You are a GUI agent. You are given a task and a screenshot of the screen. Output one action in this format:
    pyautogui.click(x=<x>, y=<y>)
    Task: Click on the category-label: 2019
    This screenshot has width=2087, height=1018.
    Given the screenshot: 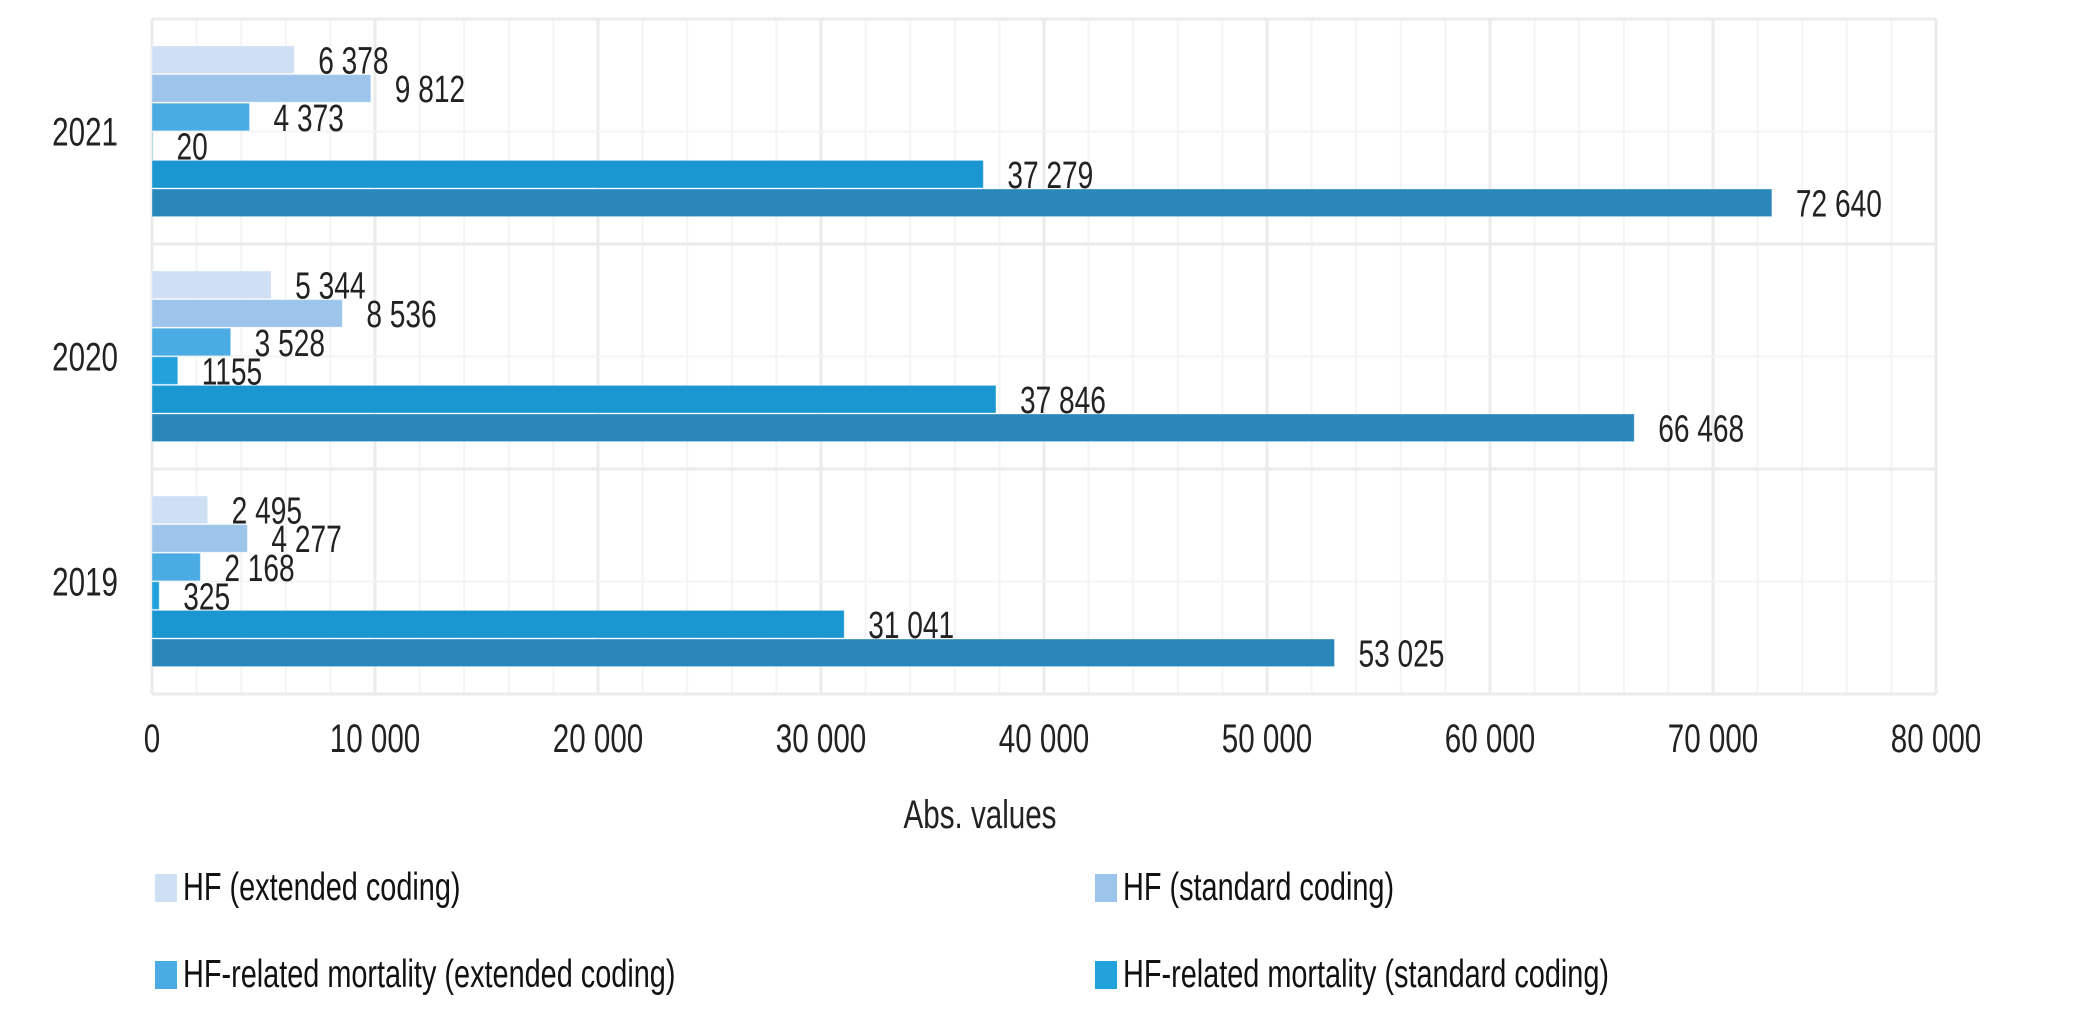 What is the action you would take?
    pyautogui.click(x=85, y=582)
    